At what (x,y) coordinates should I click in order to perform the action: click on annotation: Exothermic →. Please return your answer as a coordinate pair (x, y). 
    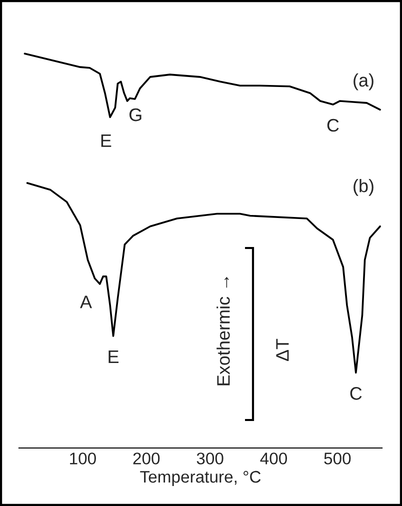
    Looking at the image, I should click on (223, 331).